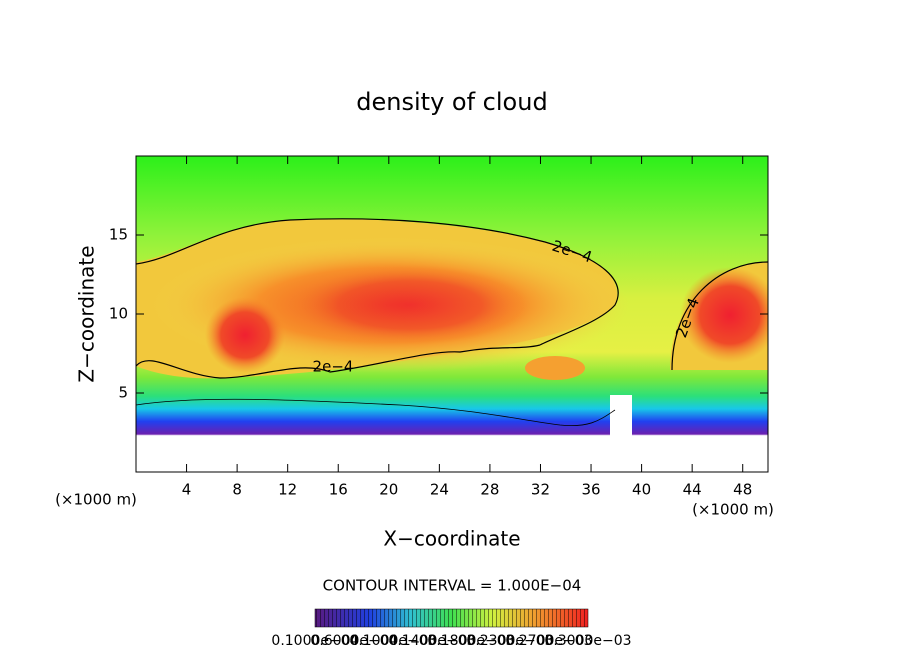  Describe the element at coordinates (118, 314) in the screenshot. I see `y-tick-label: 10` at that location.